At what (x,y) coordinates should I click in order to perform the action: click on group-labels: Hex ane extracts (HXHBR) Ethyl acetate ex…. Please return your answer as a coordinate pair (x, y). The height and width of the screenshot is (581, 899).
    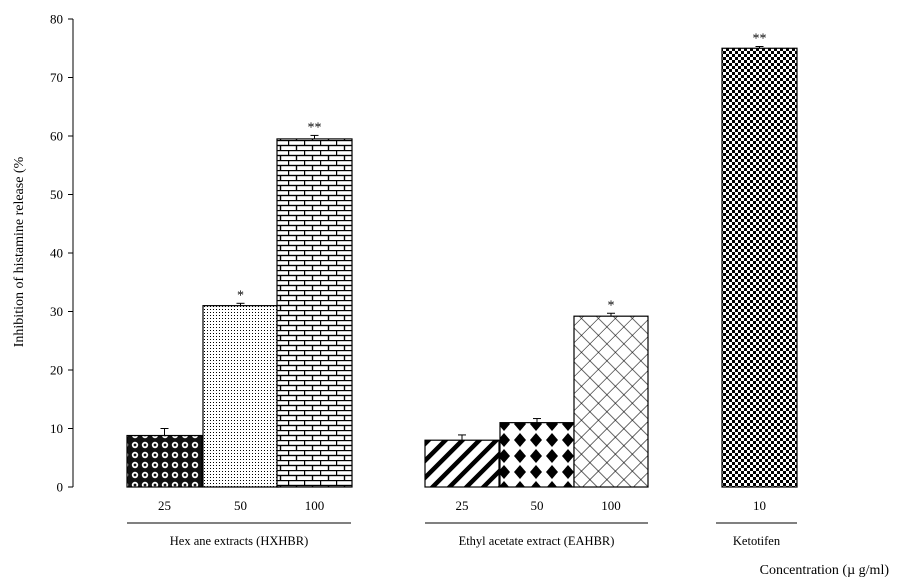
    Looking at the image, I should click on (462, 535).